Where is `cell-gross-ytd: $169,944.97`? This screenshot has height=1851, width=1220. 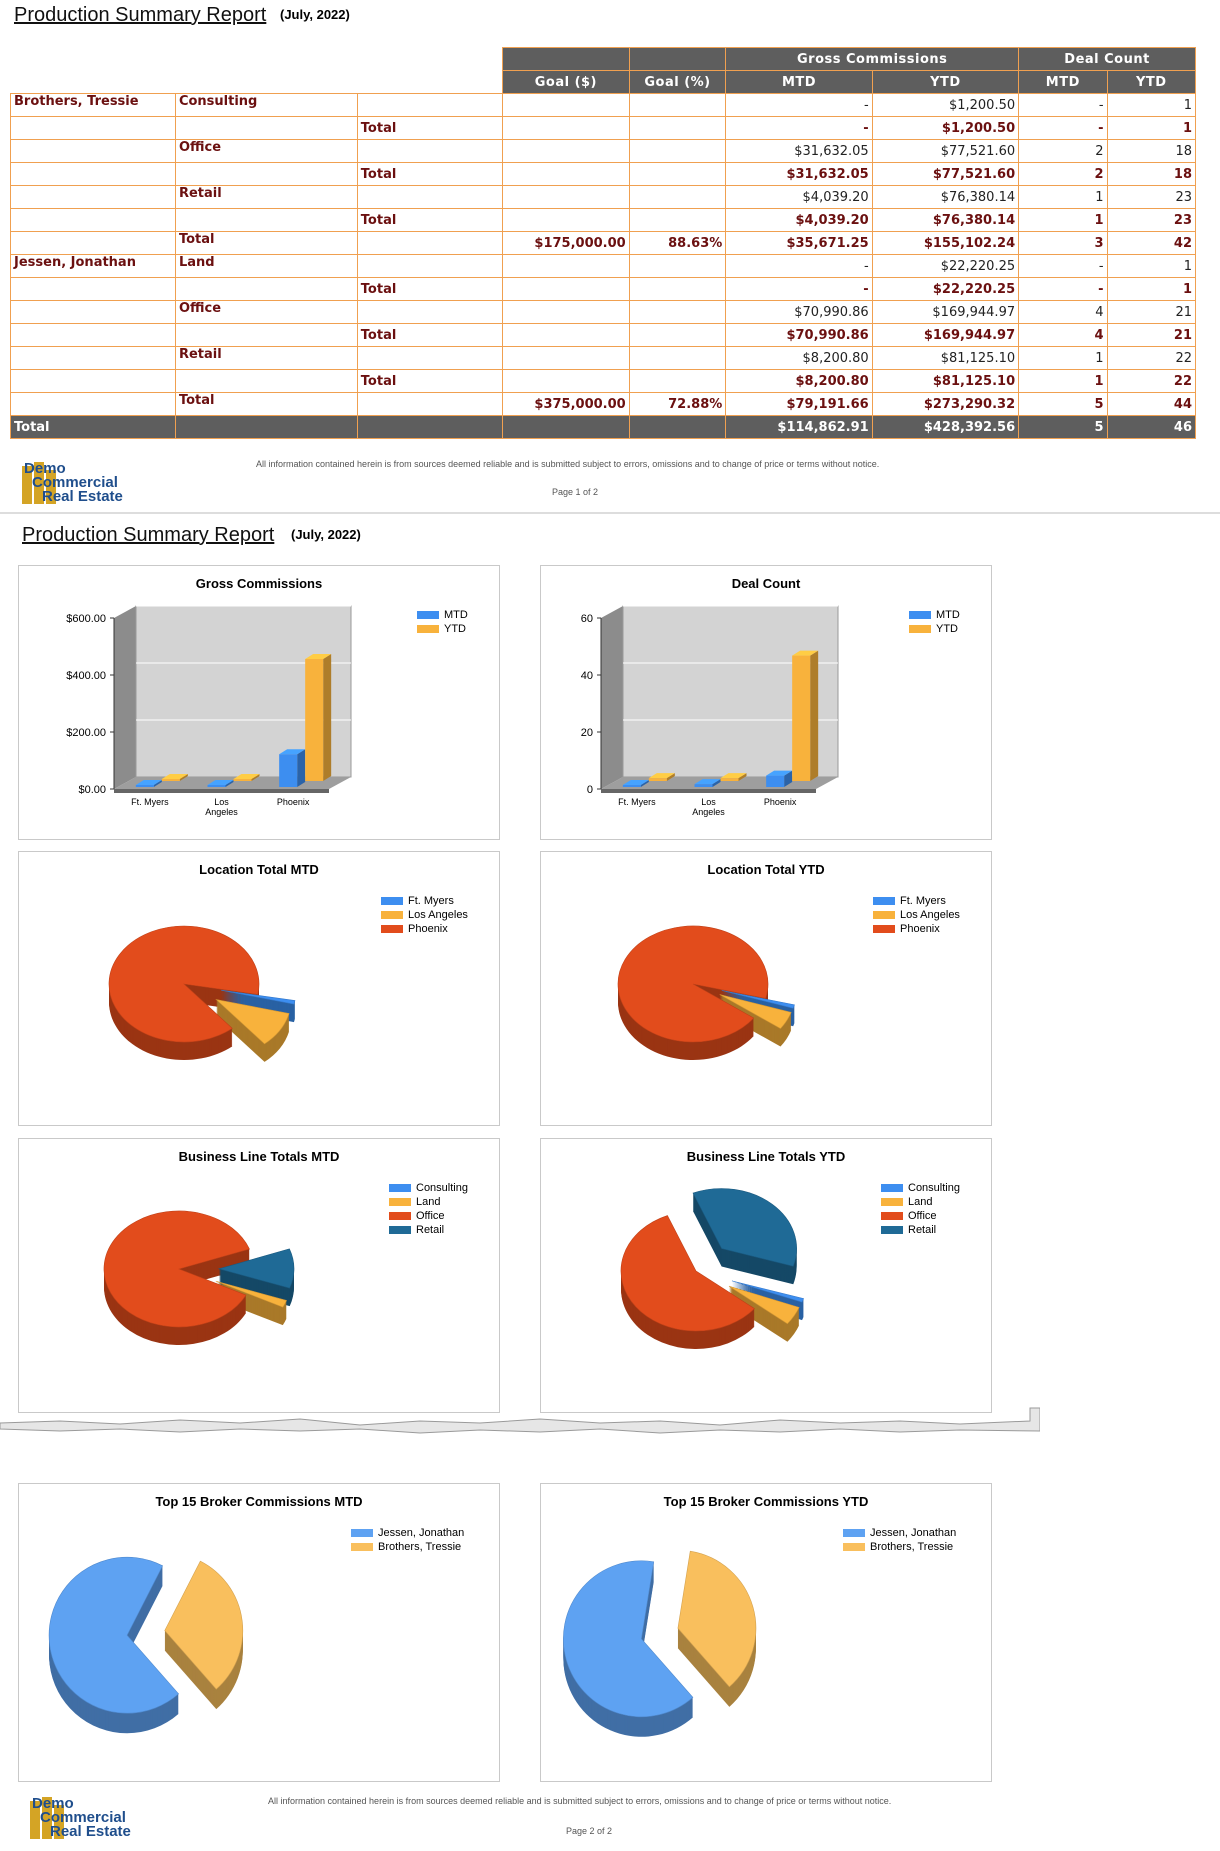 cell-gross-ytd: $169,944.97 is located at coordinates (945, 335).